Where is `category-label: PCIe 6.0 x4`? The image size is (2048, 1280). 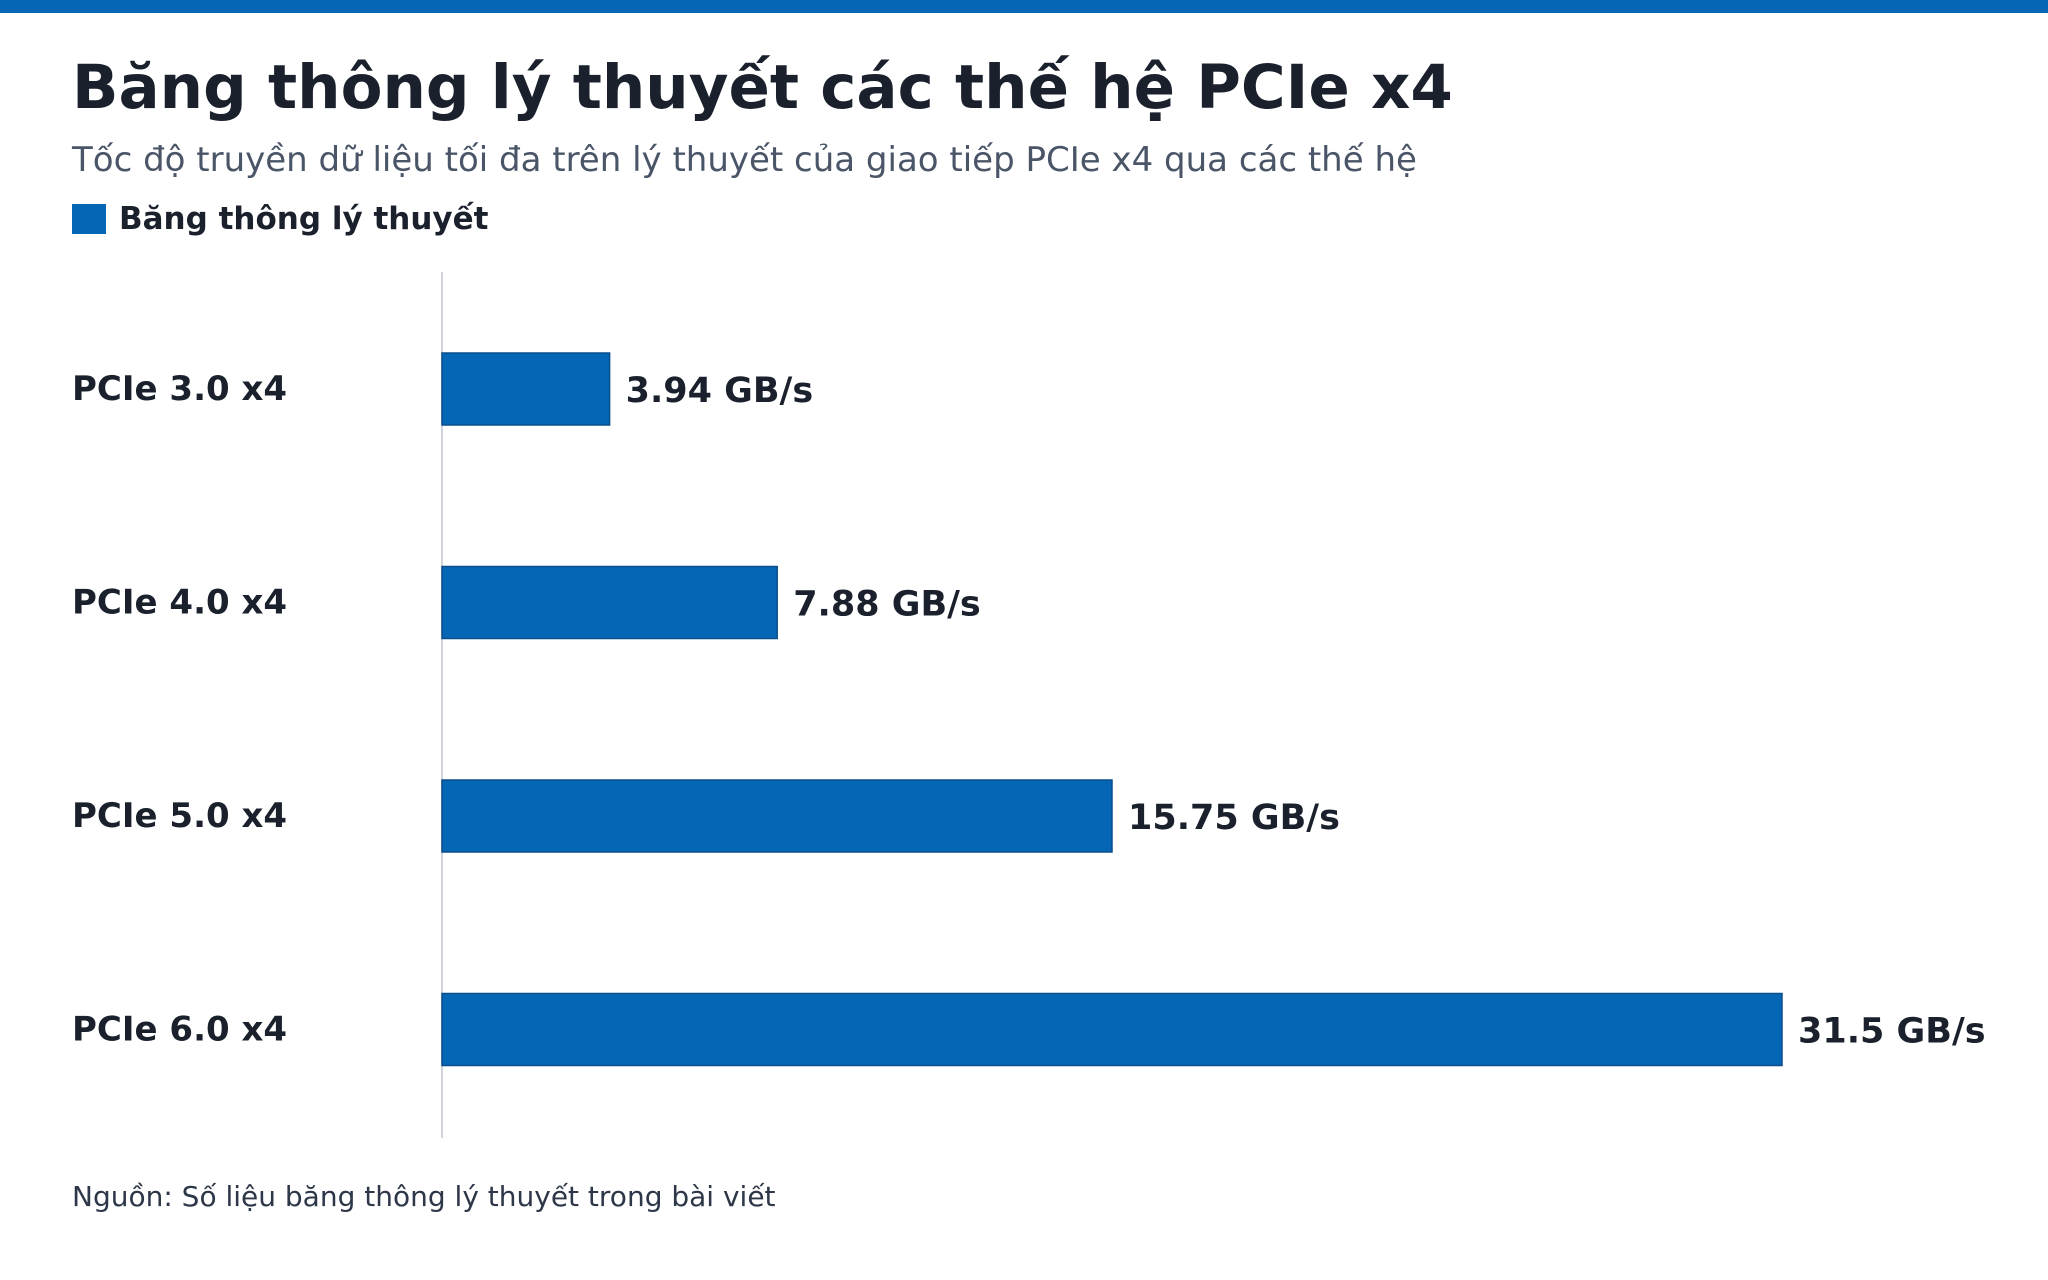
category-label: PCIe 6.0 x4 is located at coordinates (179, 1030).